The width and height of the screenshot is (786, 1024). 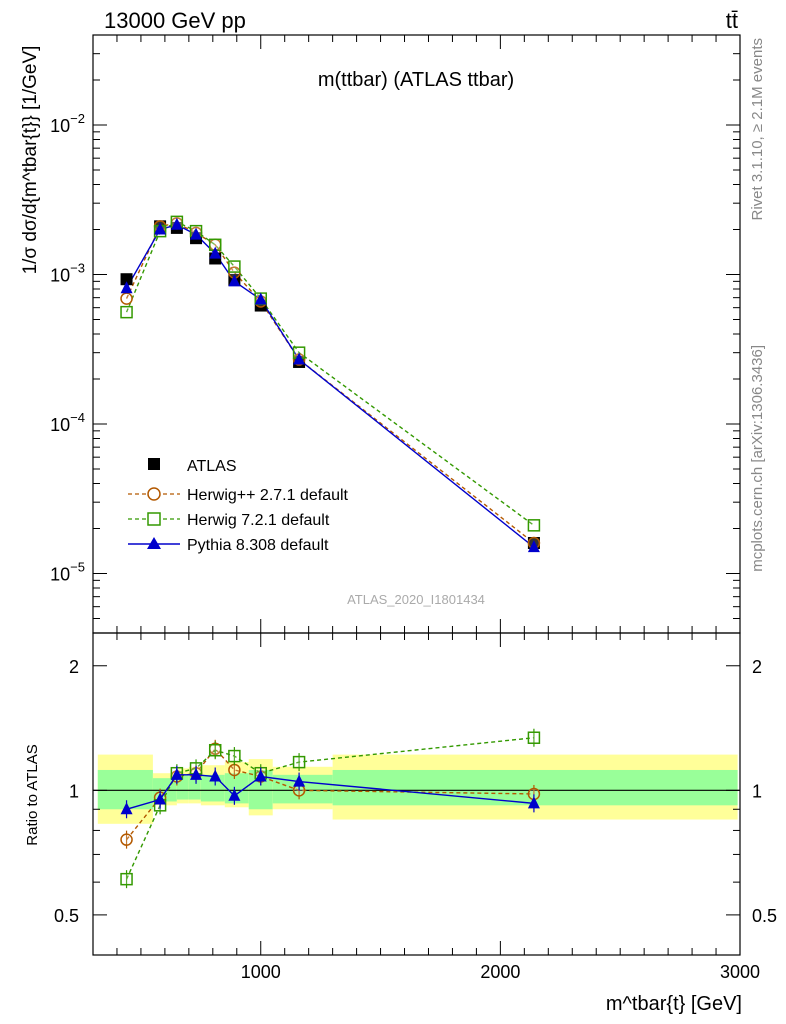 I want to click on plot-title: m(ttbar) (ATLAS ttbar), so click(x=416, y=80).